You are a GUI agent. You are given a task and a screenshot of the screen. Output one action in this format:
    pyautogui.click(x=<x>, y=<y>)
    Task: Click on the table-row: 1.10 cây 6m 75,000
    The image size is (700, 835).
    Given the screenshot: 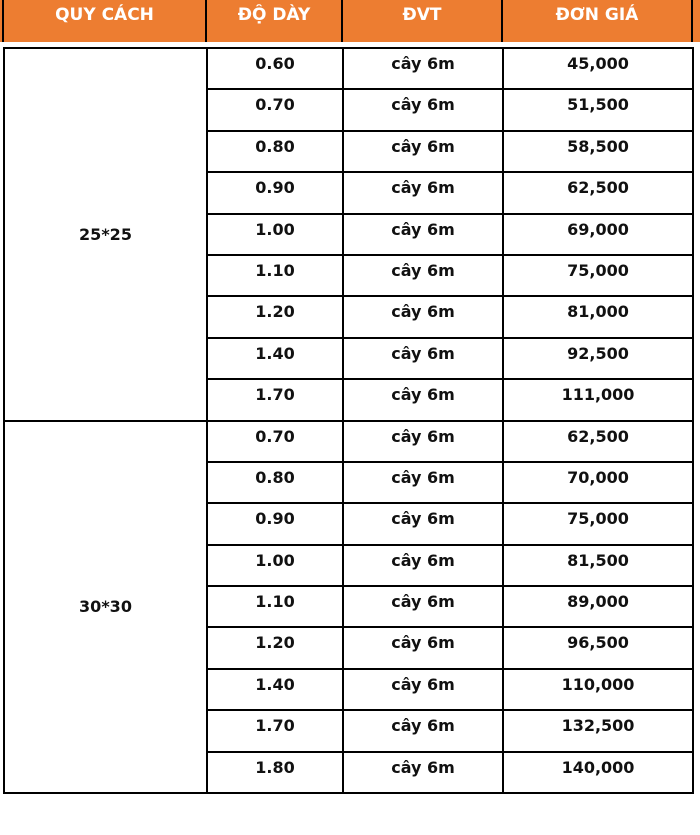 What is the action you would take?
    pyautogui.click(x=349, y=275)
    